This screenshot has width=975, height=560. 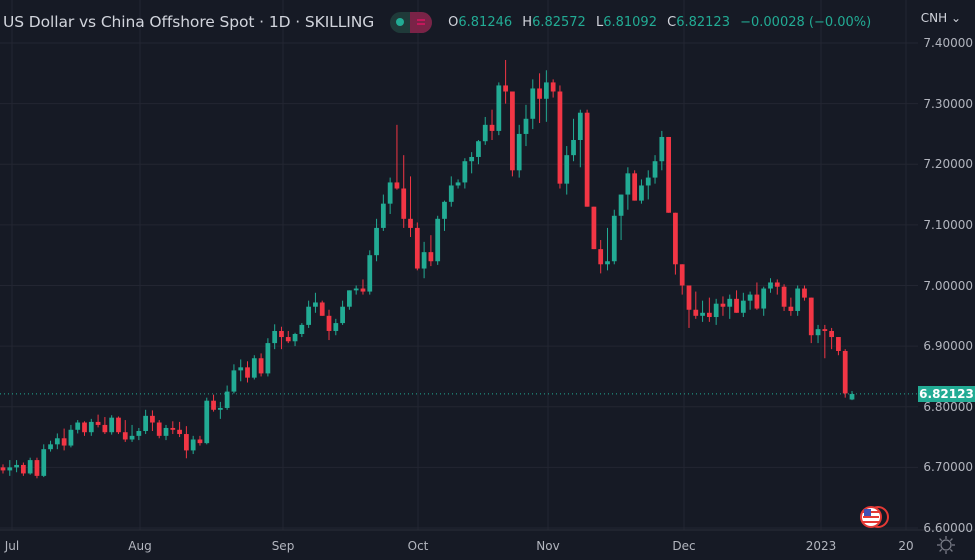 I want to click on close-value: 6.82123, so click(x=703, y=22).